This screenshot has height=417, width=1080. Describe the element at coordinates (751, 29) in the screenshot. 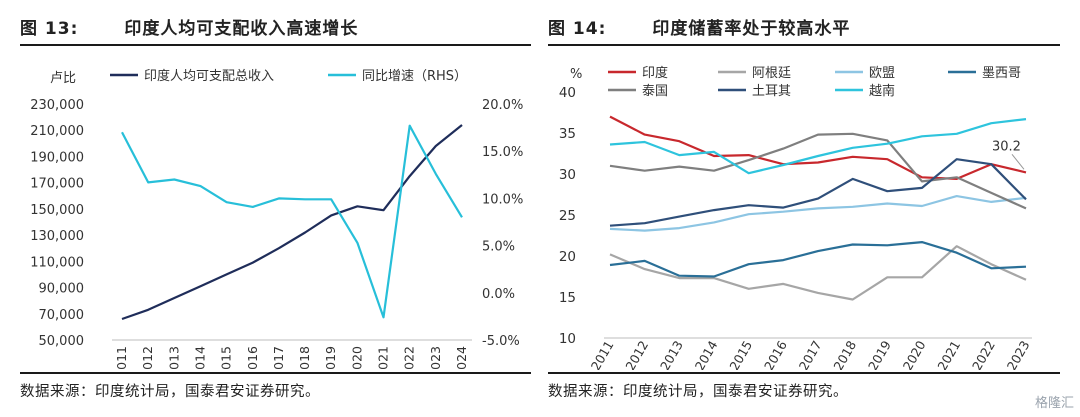

I see `figure-14-caption: 印度储蓄率处于较高水平` at that location.